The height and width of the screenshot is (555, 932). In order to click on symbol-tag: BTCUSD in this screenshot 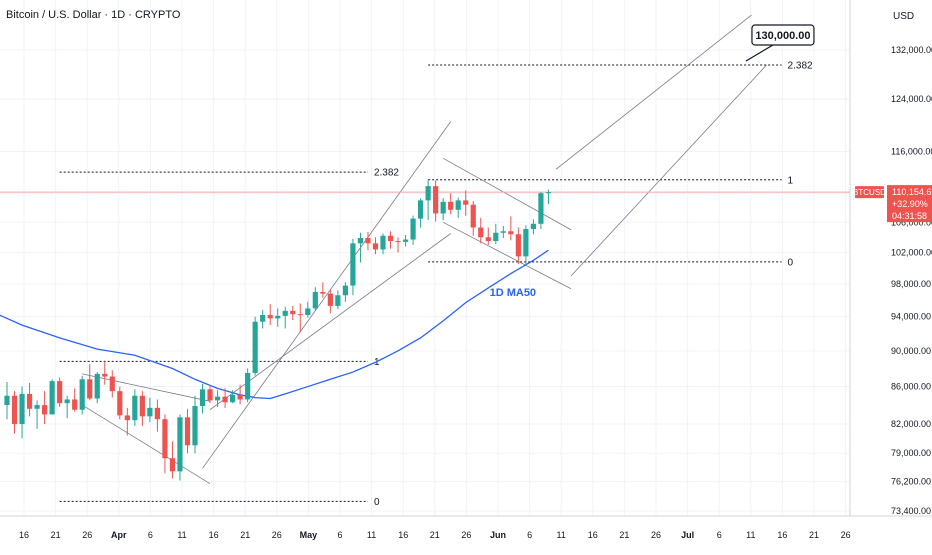, I will do `click(869, 192)`.